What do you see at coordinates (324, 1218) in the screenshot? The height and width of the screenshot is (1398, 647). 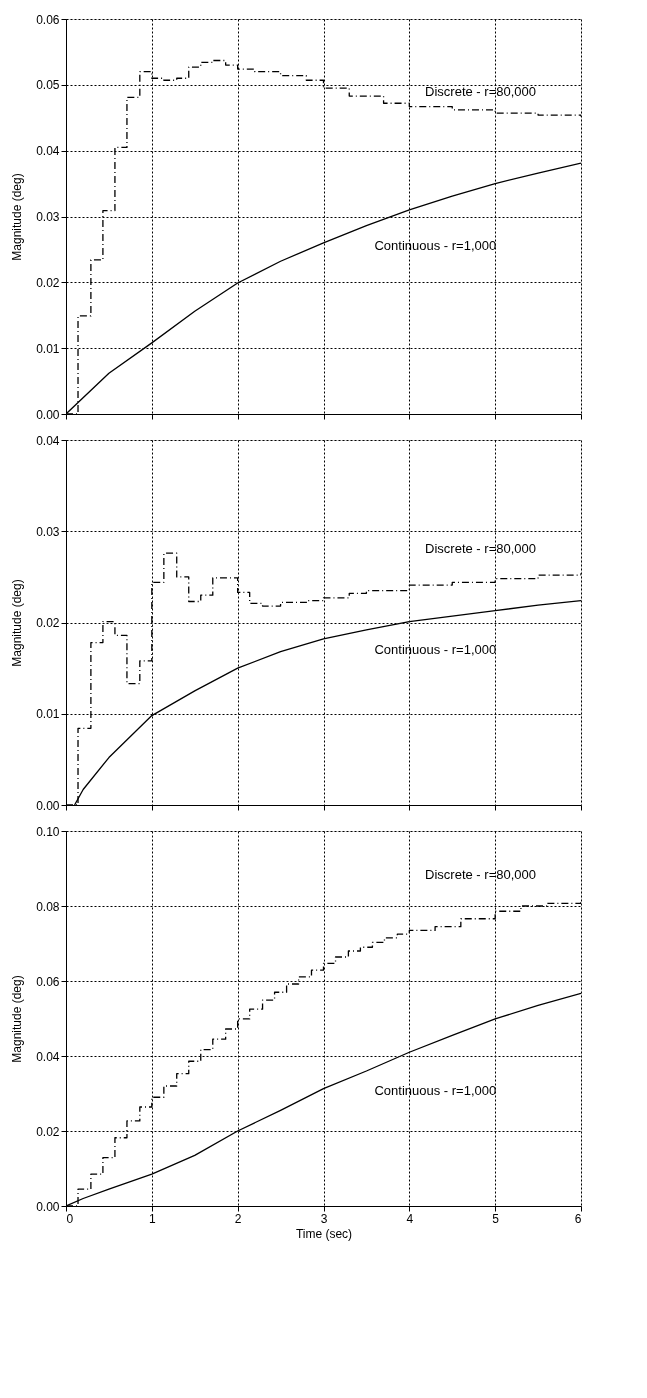 I see `x-tick-label: 3` at bounding box center [324, 1218].